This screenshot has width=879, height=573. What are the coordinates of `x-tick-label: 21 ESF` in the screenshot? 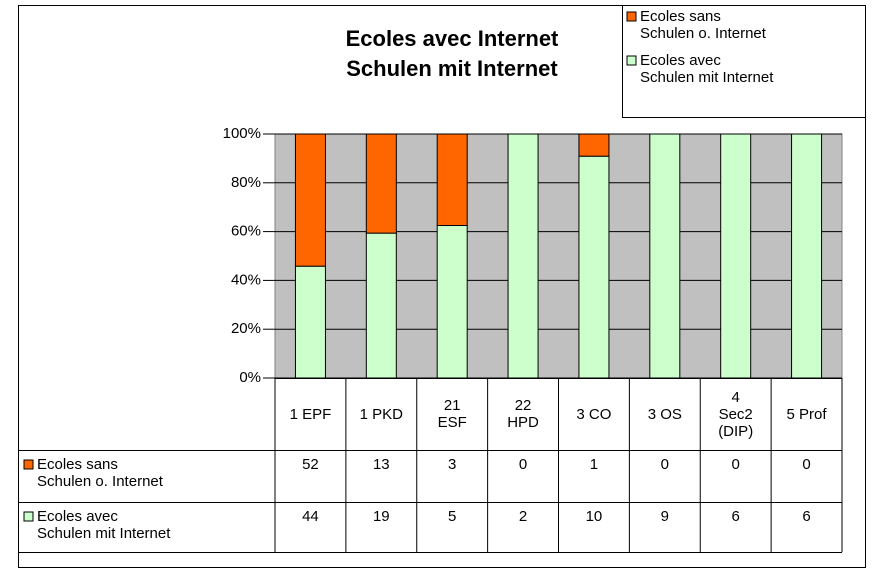 It's located at (452, 414).